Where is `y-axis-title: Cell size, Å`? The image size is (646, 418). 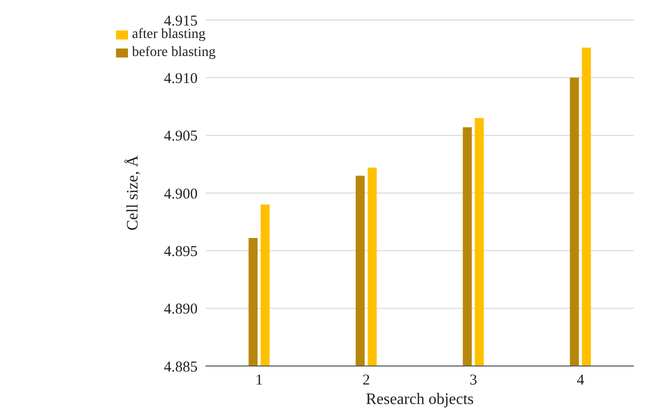
y-axis-title: Cell size, Å is located at coordinates (132, 193).